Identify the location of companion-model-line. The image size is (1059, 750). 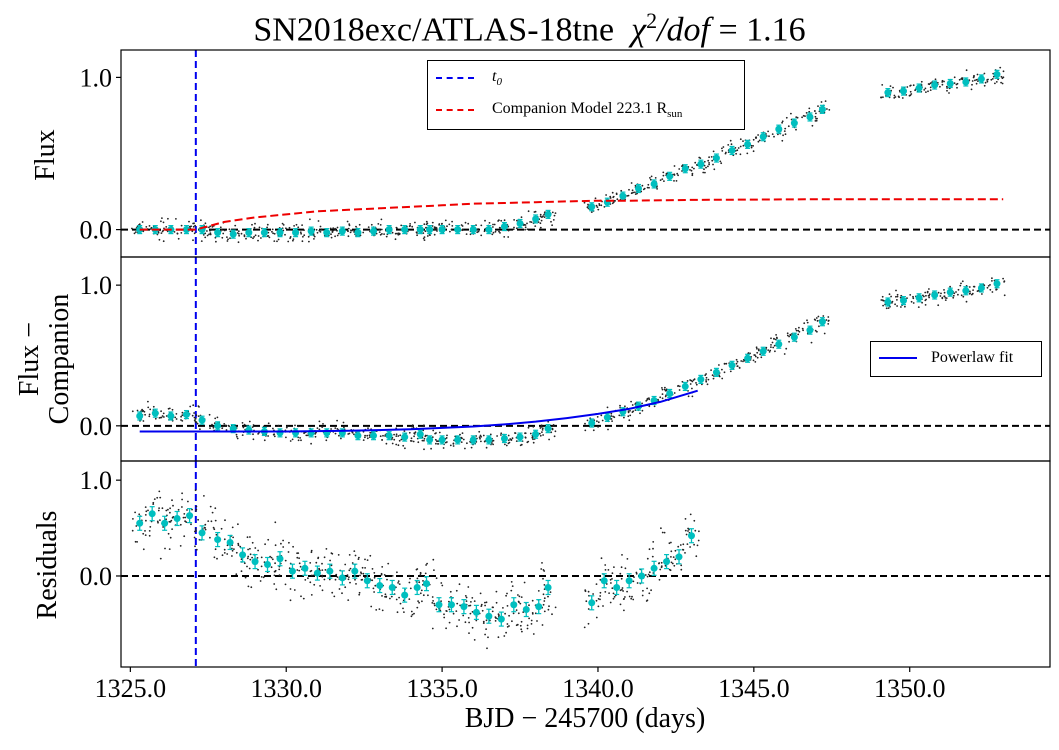
(571, 214).